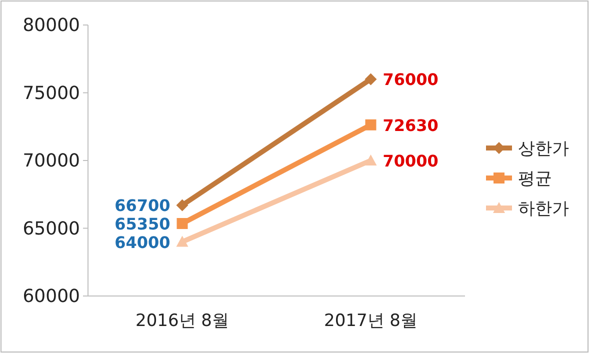 The width and height of the screenshot is (589, 353). What do you see at coordinates (51, 161) in the screenshot?
I see `y-tick-label: 70000` at bounding box center [51, 161].